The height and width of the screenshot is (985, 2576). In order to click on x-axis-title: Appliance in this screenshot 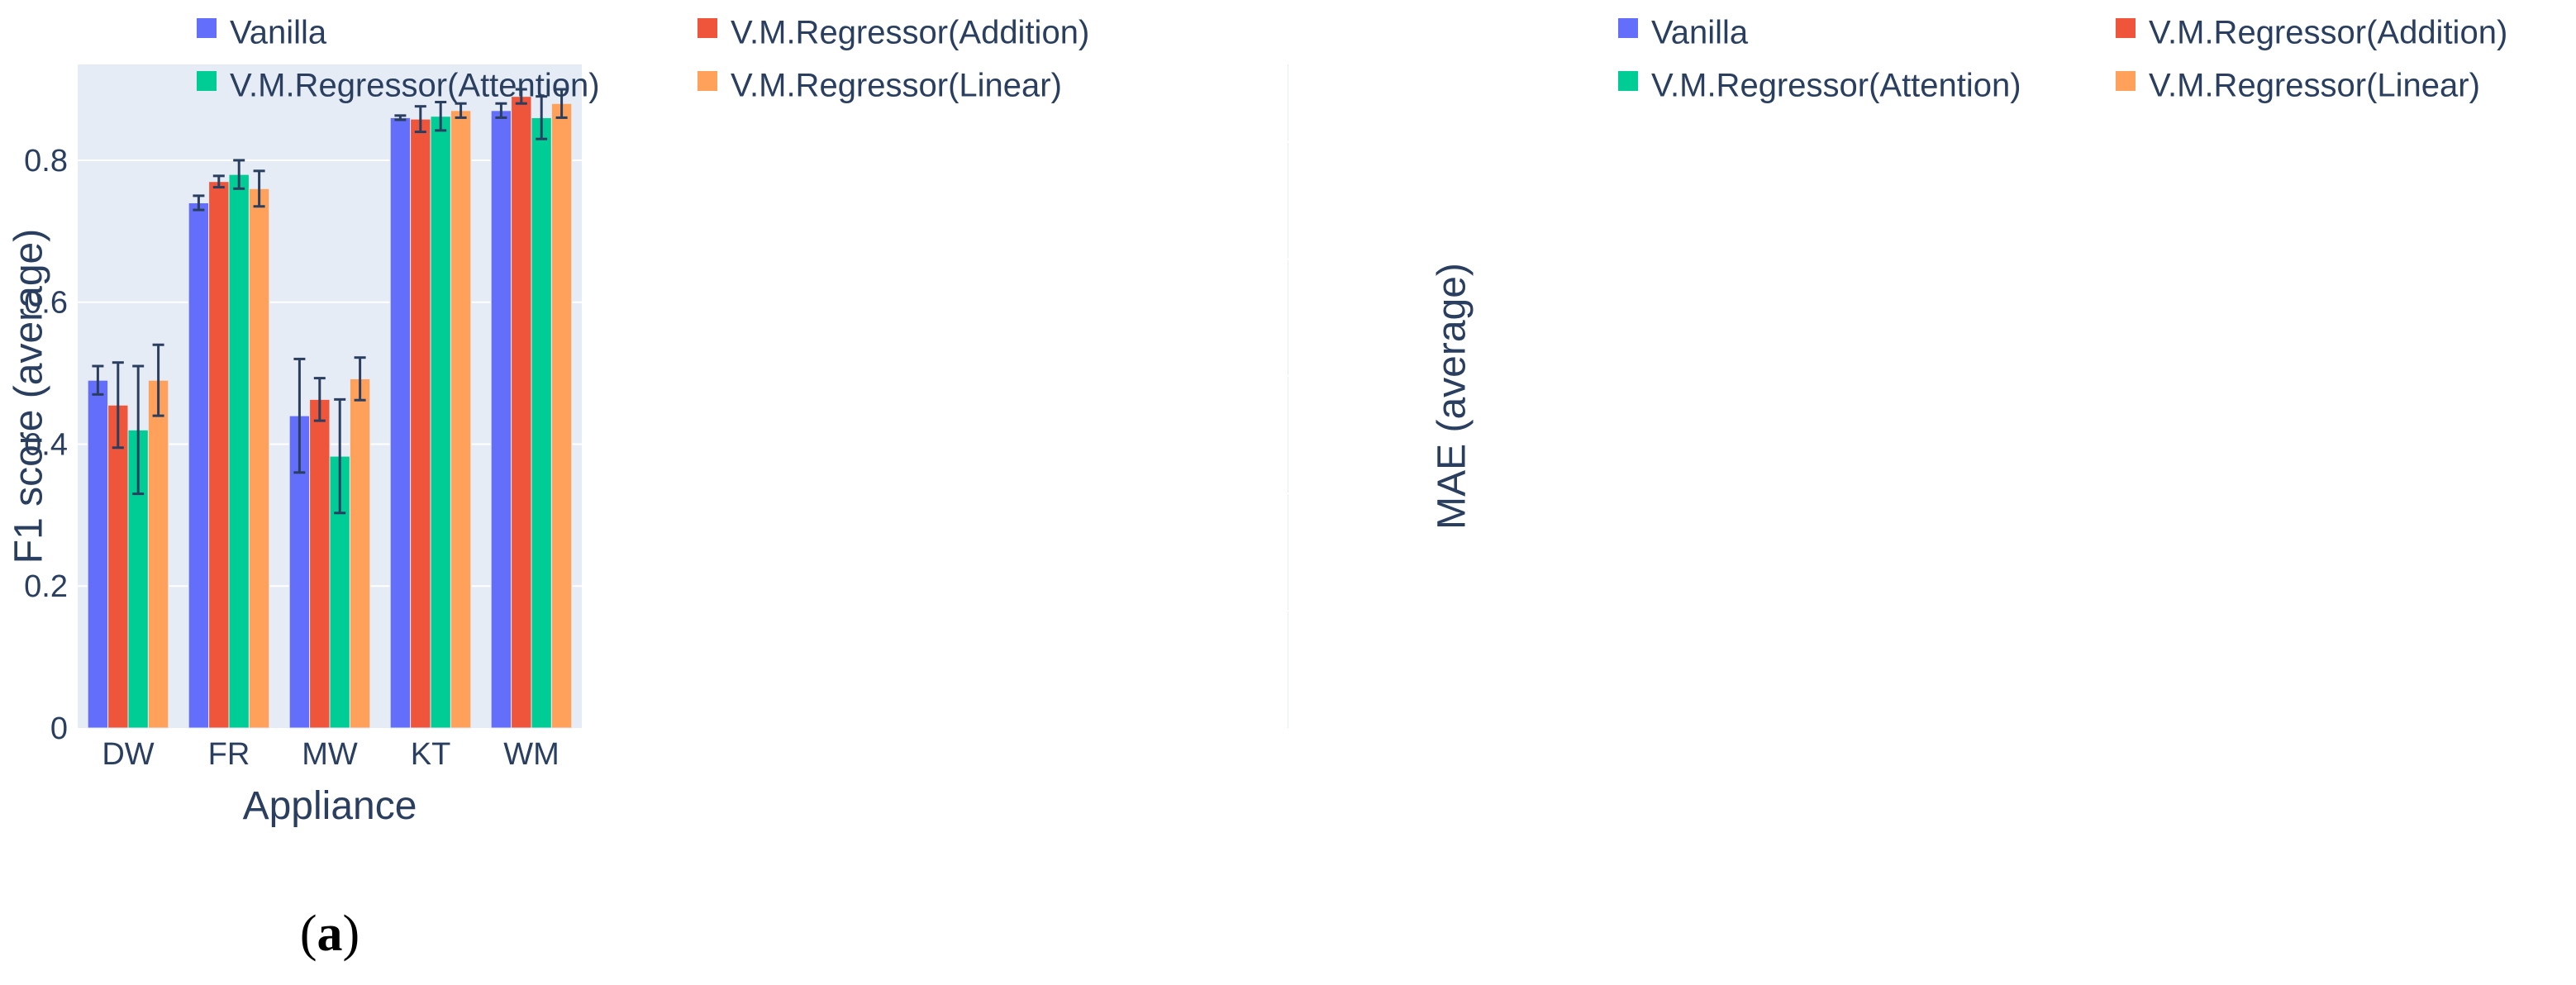, I will do `click(330, 806)`.